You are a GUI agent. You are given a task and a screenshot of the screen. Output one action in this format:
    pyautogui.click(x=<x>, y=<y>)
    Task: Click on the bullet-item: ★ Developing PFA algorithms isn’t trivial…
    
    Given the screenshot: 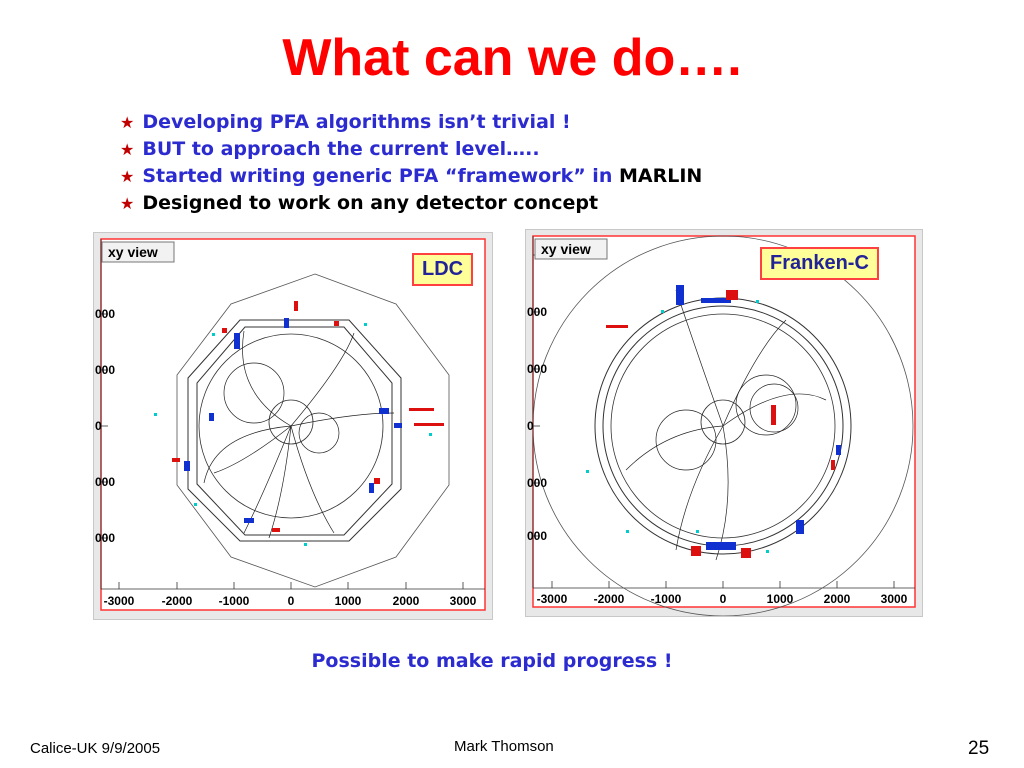 What is the action you would take?
    pyautogui.click(x=345, y=122)
    